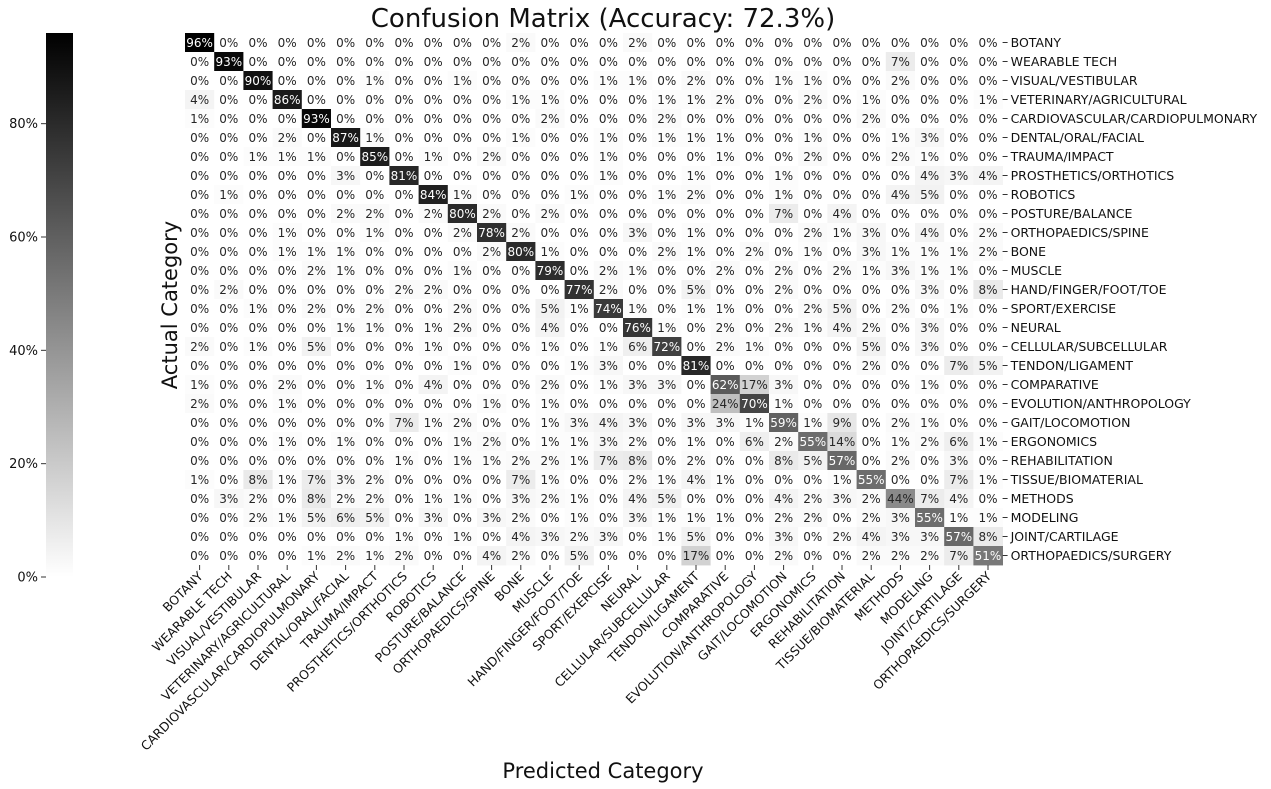 This screenshot has width=1271, height=789. What do you see at coordinates (1089, 346) in the screenshot?
I see `row-label: CELLULAR/SUBCELLULAR` at bounding box center [1089, 346].